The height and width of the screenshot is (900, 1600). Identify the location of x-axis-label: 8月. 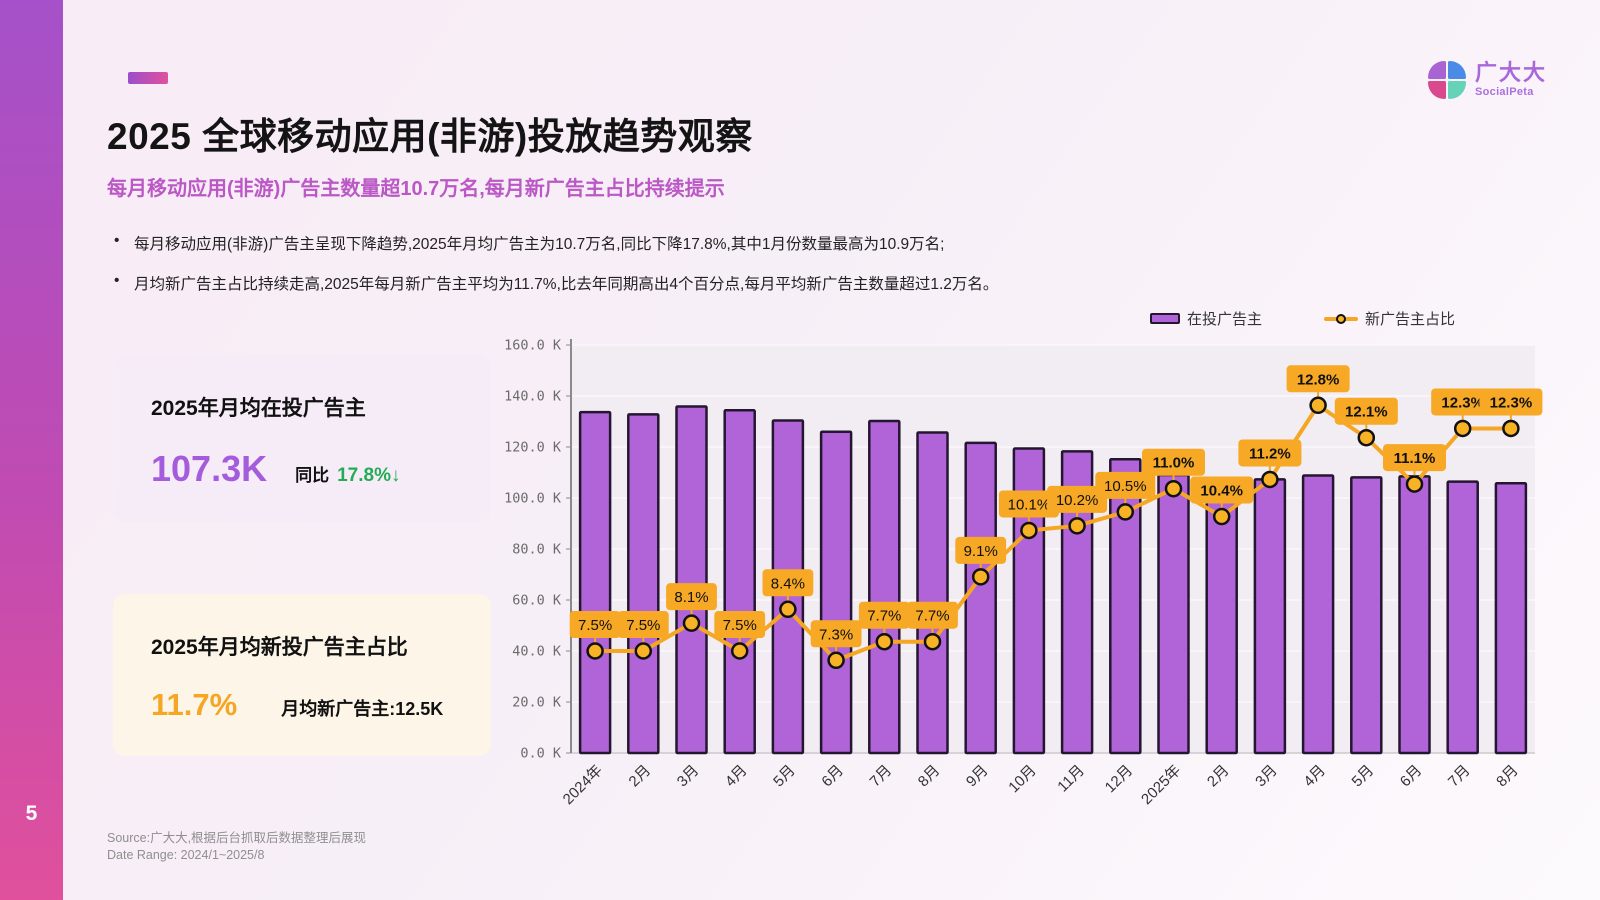
(929, 776).